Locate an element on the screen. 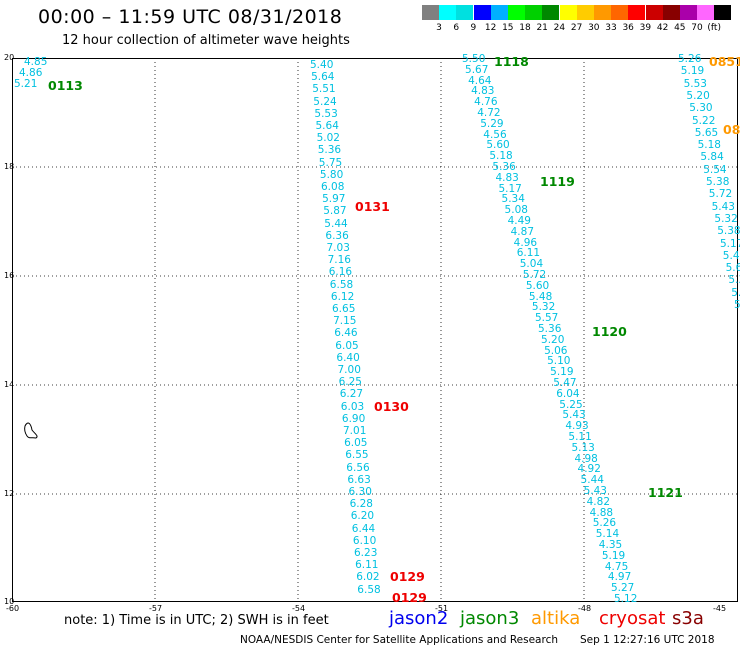 The image size is (740, 650). wave-height-label: 5.43 is located at coordinates (595, 491).